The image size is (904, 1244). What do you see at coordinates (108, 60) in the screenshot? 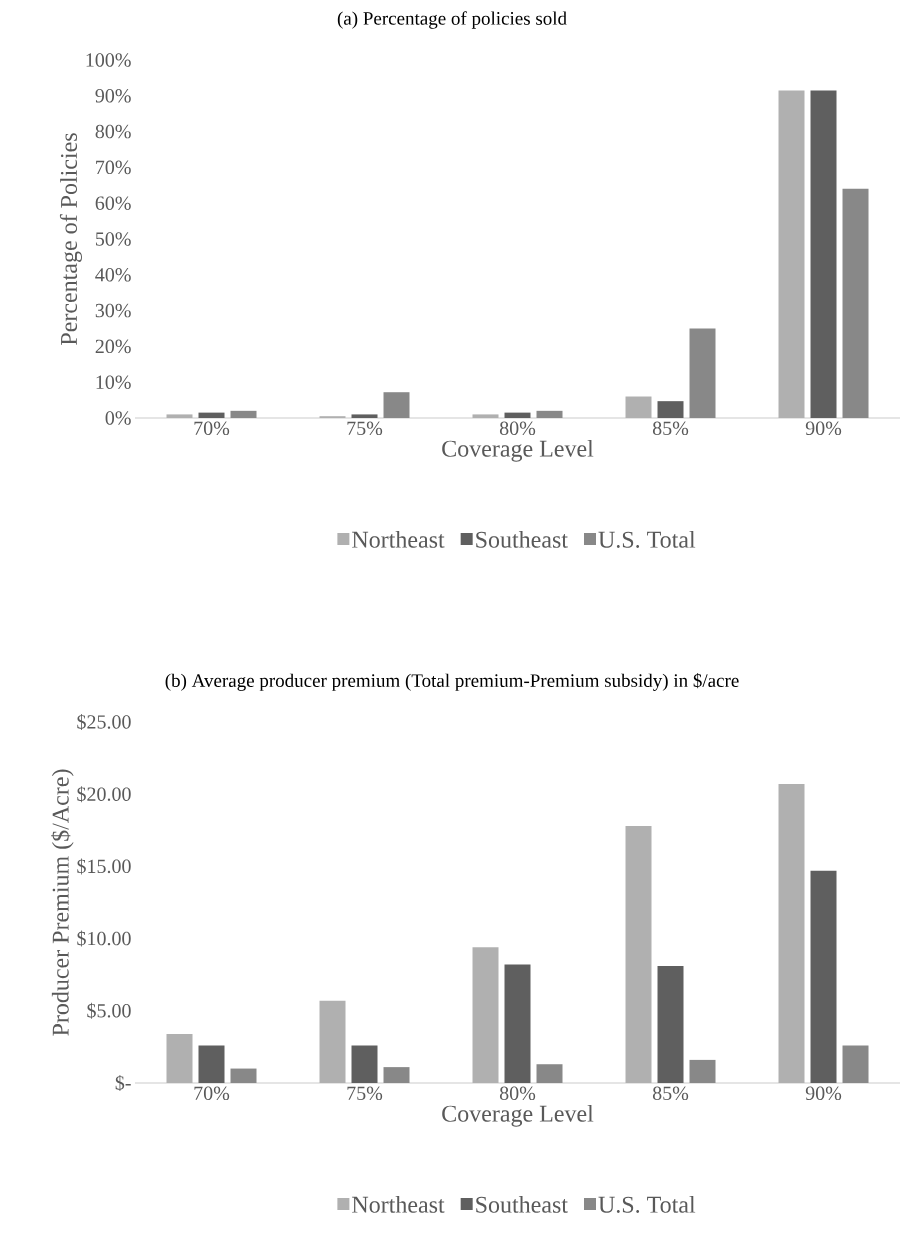
I see `y-tick-label: 100%` at bounding box center [108, 60].